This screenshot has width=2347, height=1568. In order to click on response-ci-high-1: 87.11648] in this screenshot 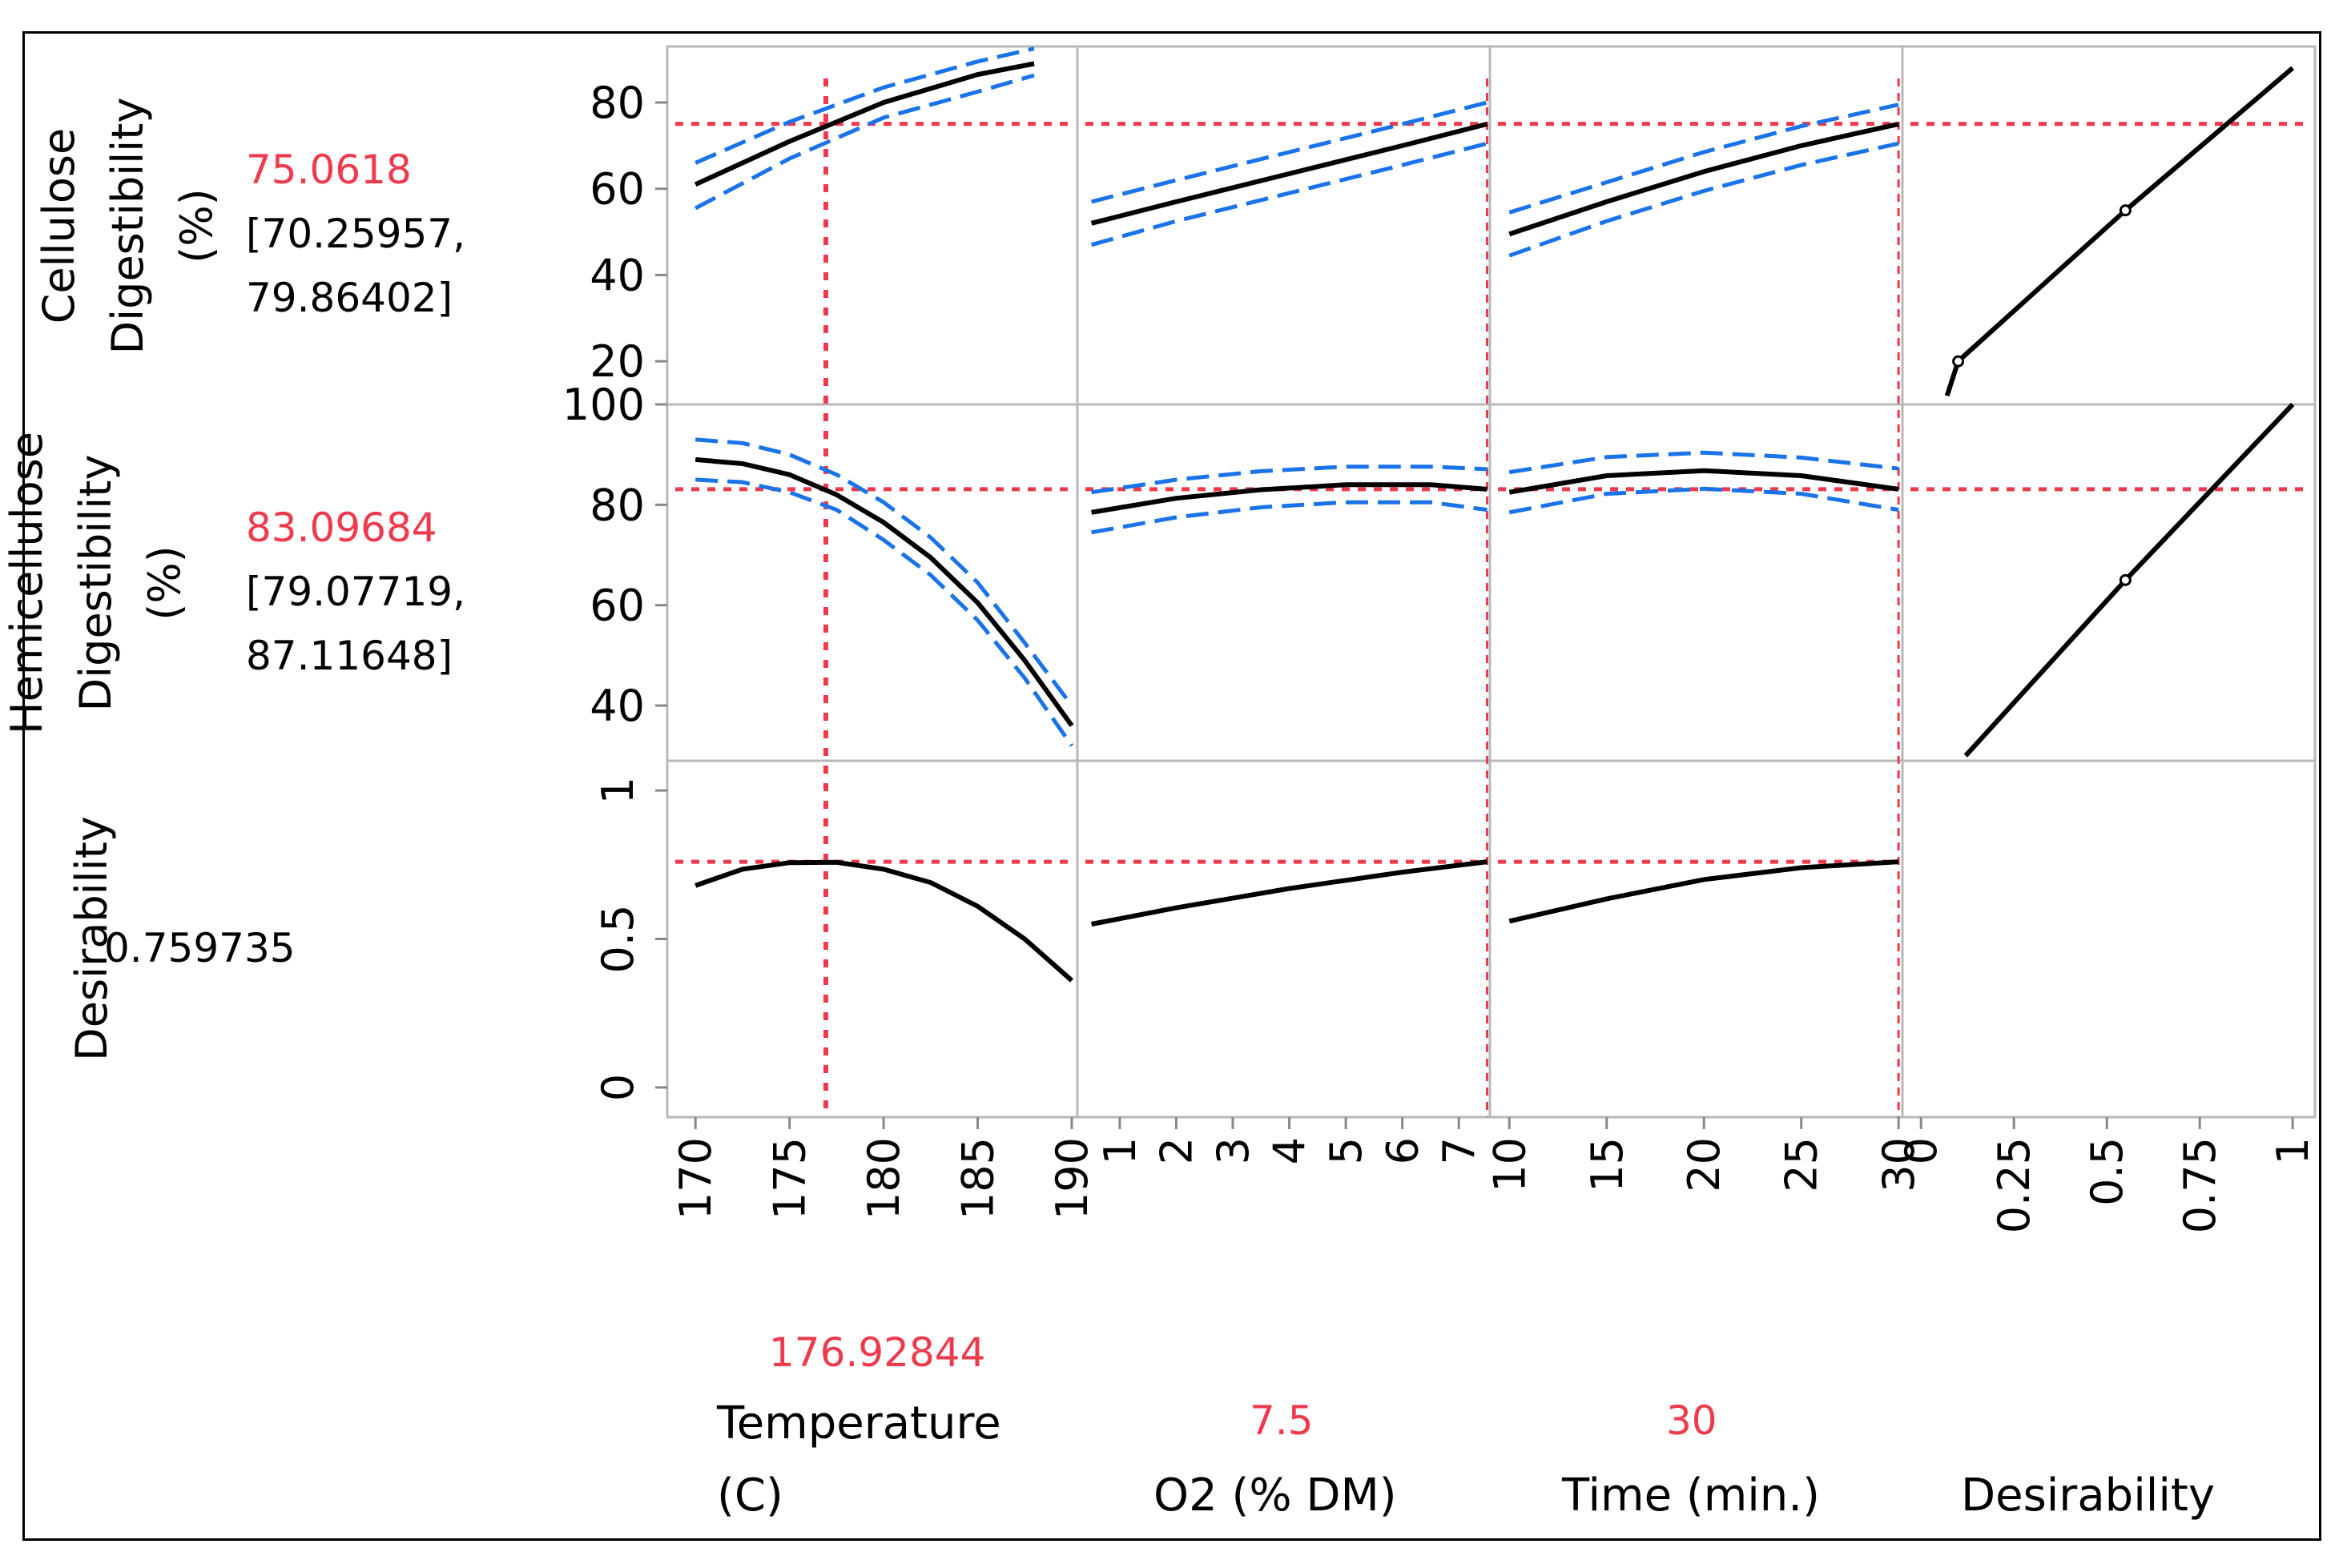, I will do `click(349, 656)`.